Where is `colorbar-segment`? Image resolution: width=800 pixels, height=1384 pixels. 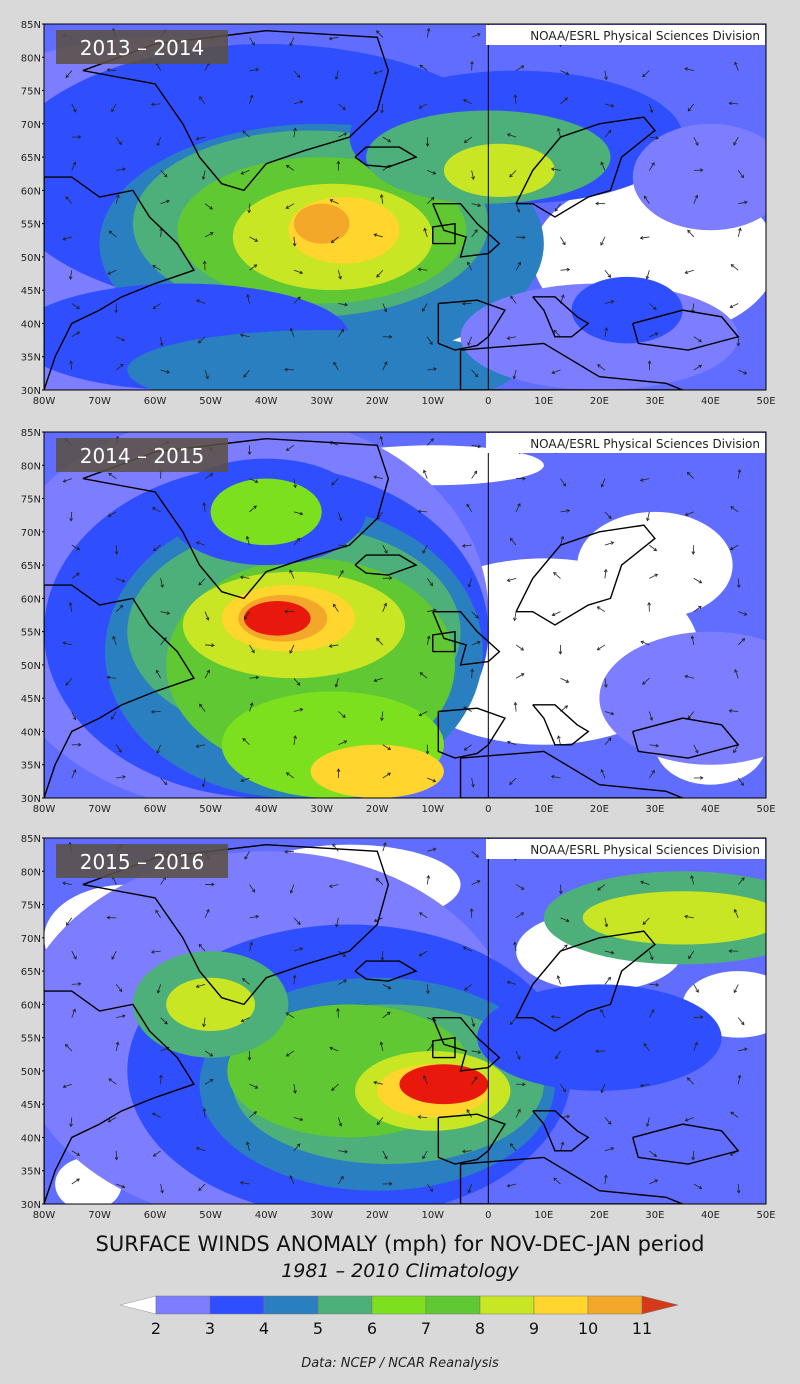
colorbar-segment is located at coordinates (507, 1305).